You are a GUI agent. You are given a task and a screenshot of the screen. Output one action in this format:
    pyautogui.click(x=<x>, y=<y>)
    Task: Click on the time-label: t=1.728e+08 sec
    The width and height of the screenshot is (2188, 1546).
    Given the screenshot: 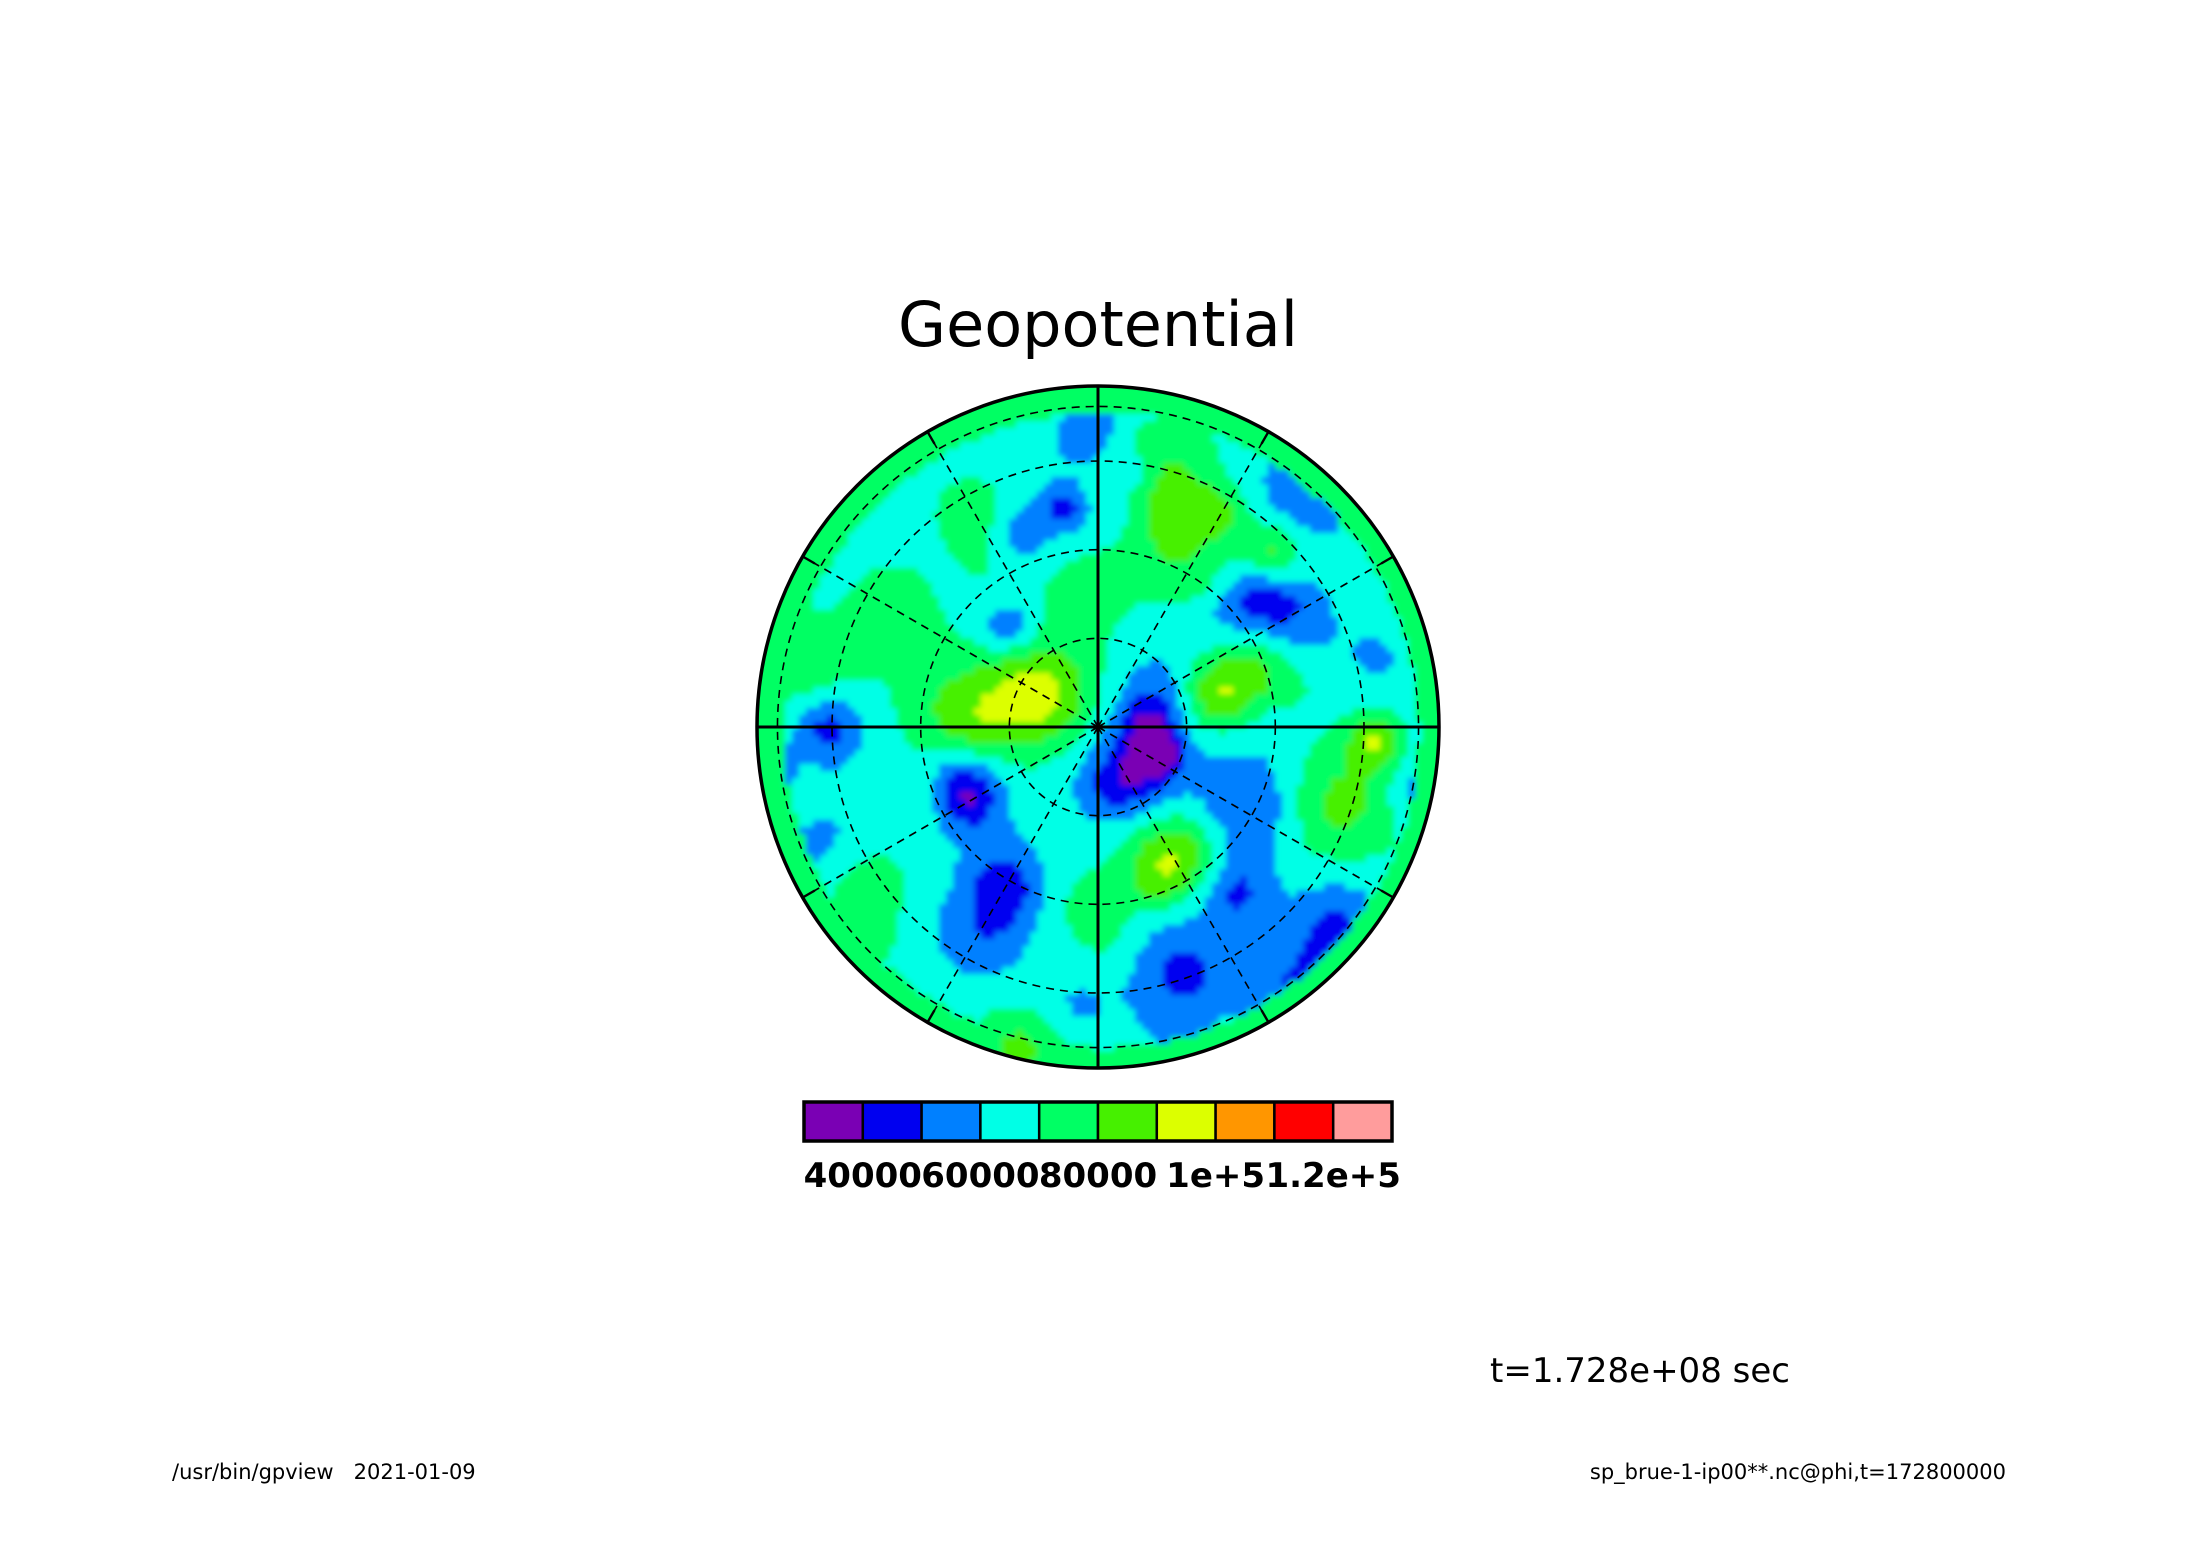 What is the action you would take?
    pyautogui.click(x=1640, y=1371)
    